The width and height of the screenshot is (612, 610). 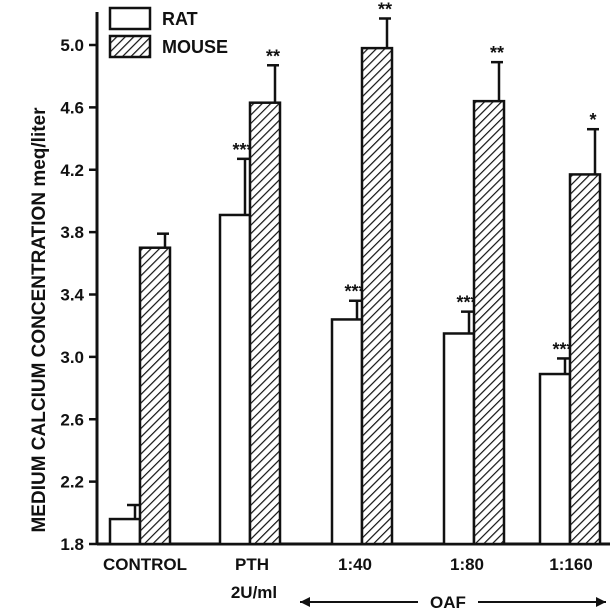 What do you see at coordinates (355, 564) in the screenshot?
I see `x-tick-label: 1:40` at bounding box center [355, 564].